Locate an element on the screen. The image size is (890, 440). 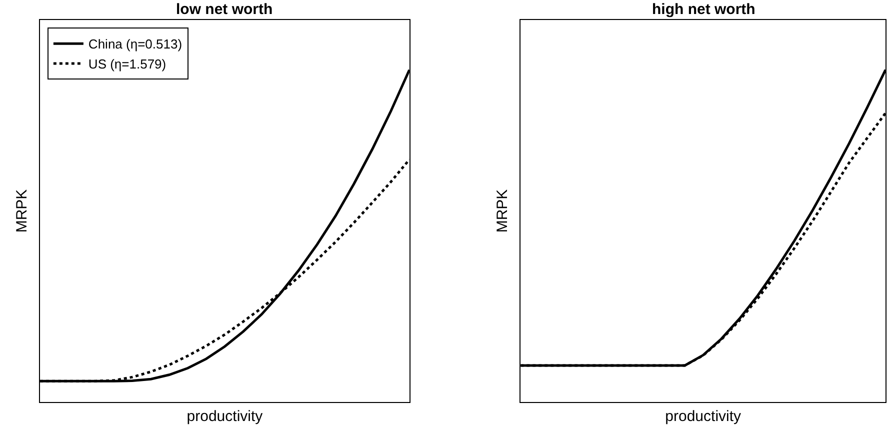
chart-title: high net worth is located at coordinates (704, 9).